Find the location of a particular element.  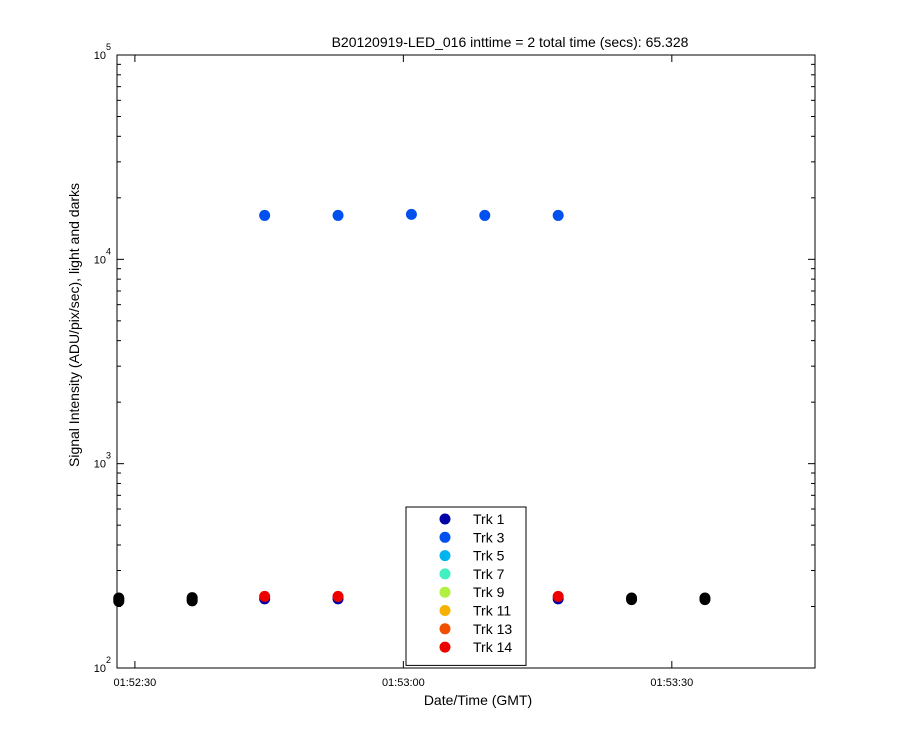

legend-box is located at coordinates (466, 586).